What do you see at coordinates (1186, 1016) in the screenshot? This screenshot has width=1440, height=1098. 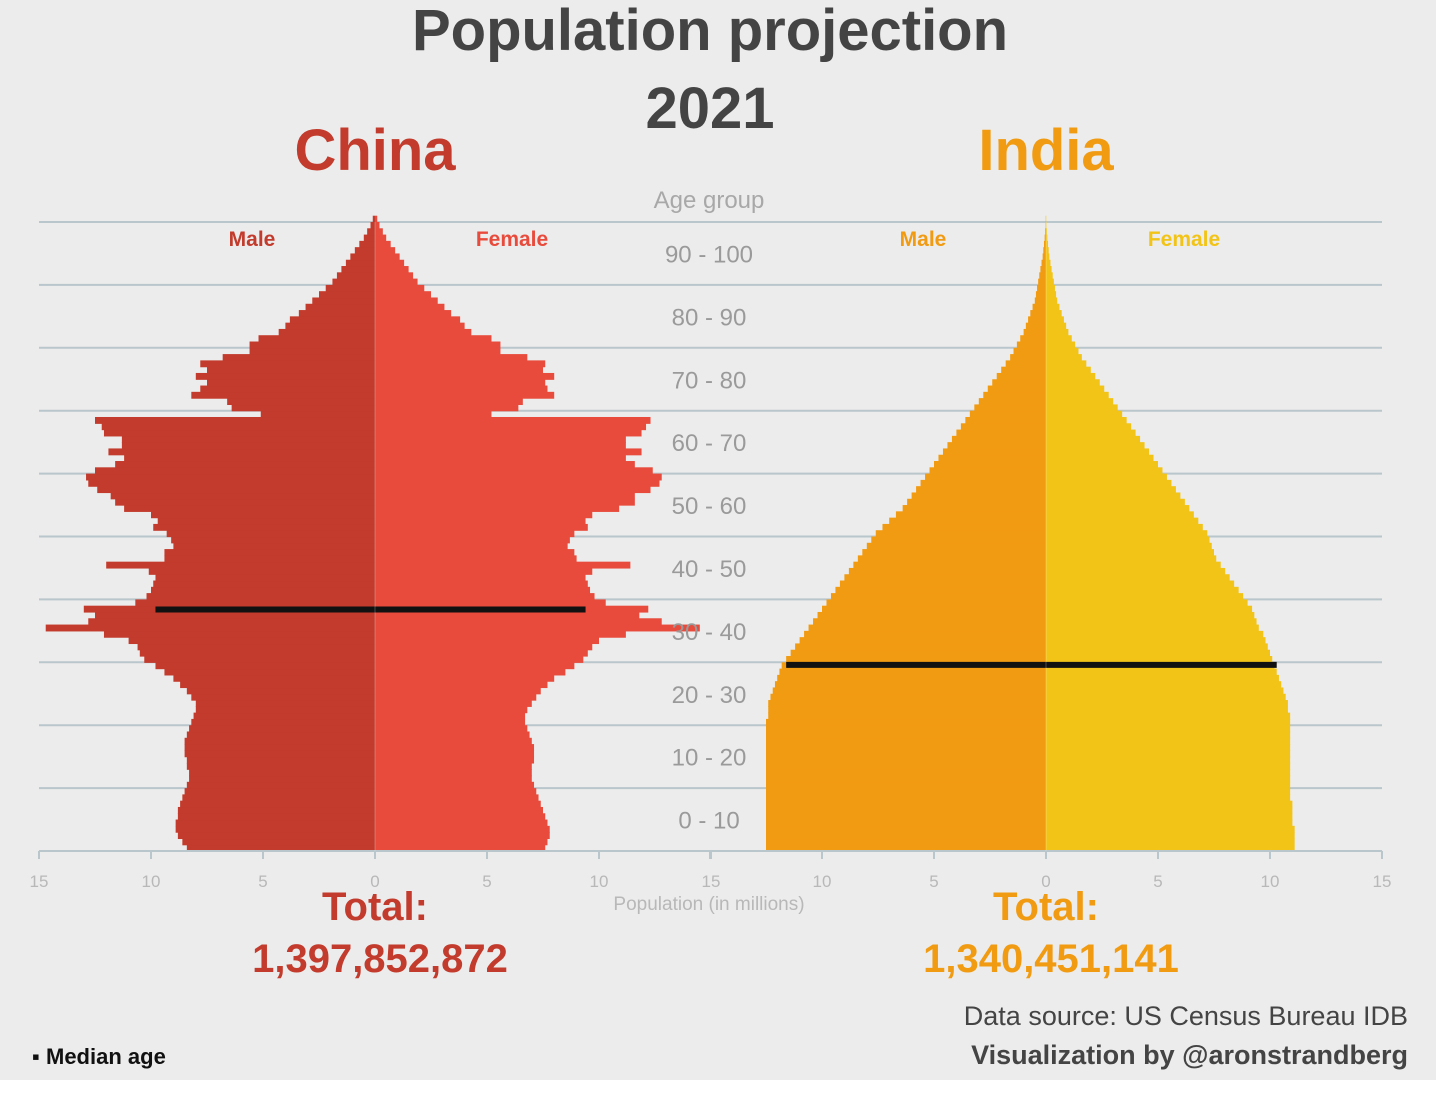 I see `data-source-credit: Data source: US Census Bureau IDB` at bounding box center [1186, 1016].